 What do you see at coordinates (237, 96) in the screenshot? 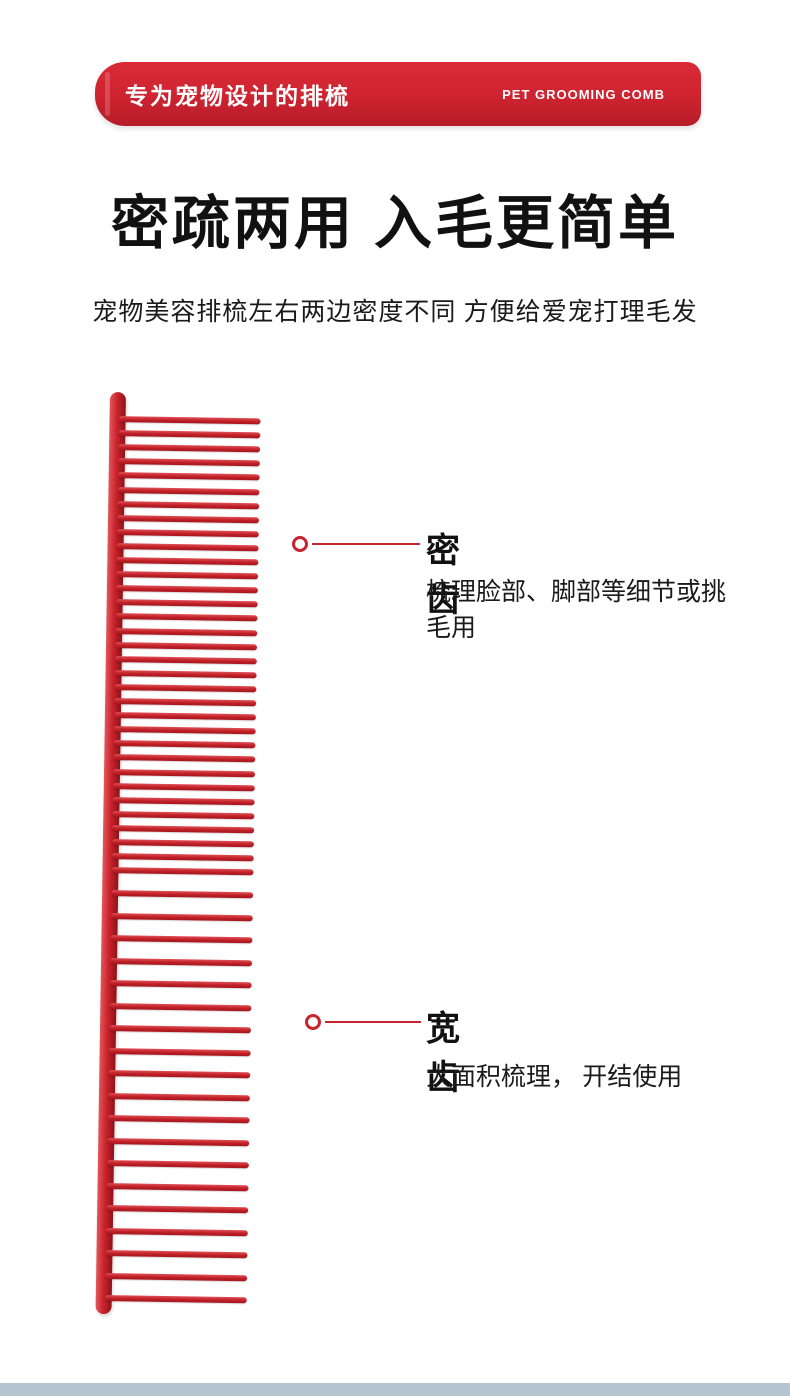
I see `banner-title-cn: 专为宠物设计的排梳` at bounding box center [237, 96].